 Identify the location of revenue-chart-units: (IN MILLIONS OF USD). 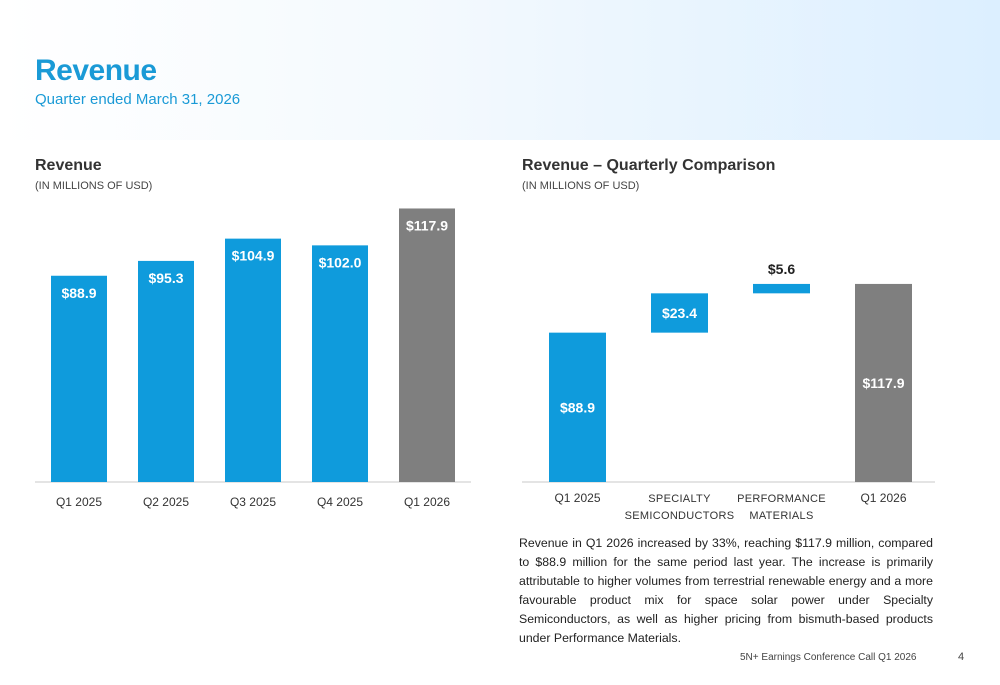
(94, 186).